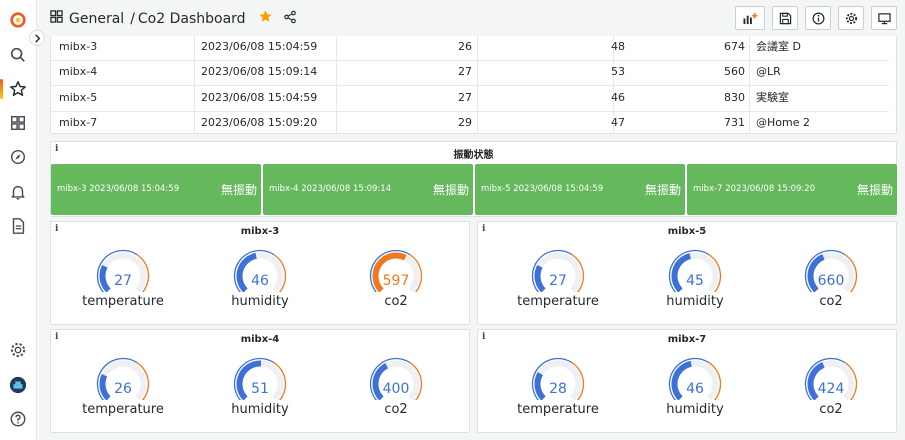 The height and width of the screenshot is (440, 905). What do you see at coordinates (734, 46) in the screenshot?
I see `table-cell: 674` at bounding box center [734, 46].